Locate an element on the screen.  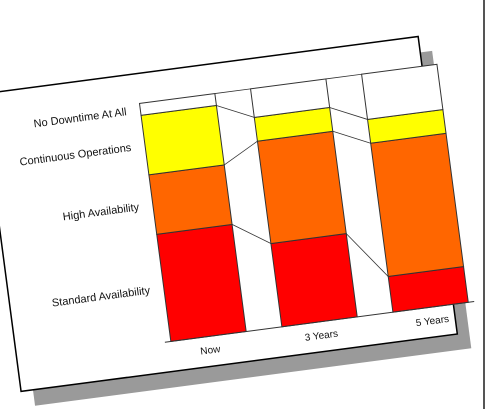
x-tick-label: 3 Years is located at coordinates (321, 336).